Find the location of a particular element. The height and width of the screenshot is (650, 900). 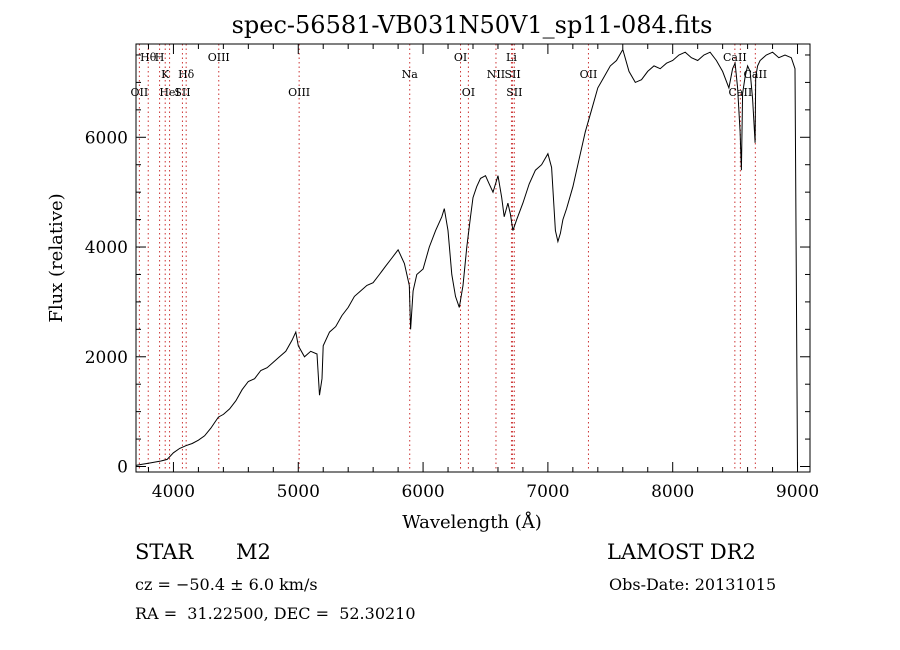

y-tick-label: 4000 is located at coordinates (106, 248).